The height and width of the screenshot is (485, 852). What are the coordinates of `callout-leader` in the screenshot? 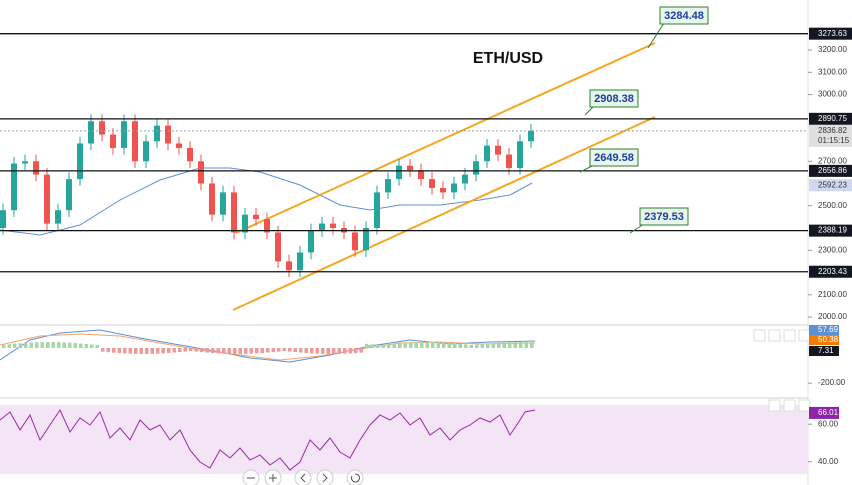 It's located at (656, 35).